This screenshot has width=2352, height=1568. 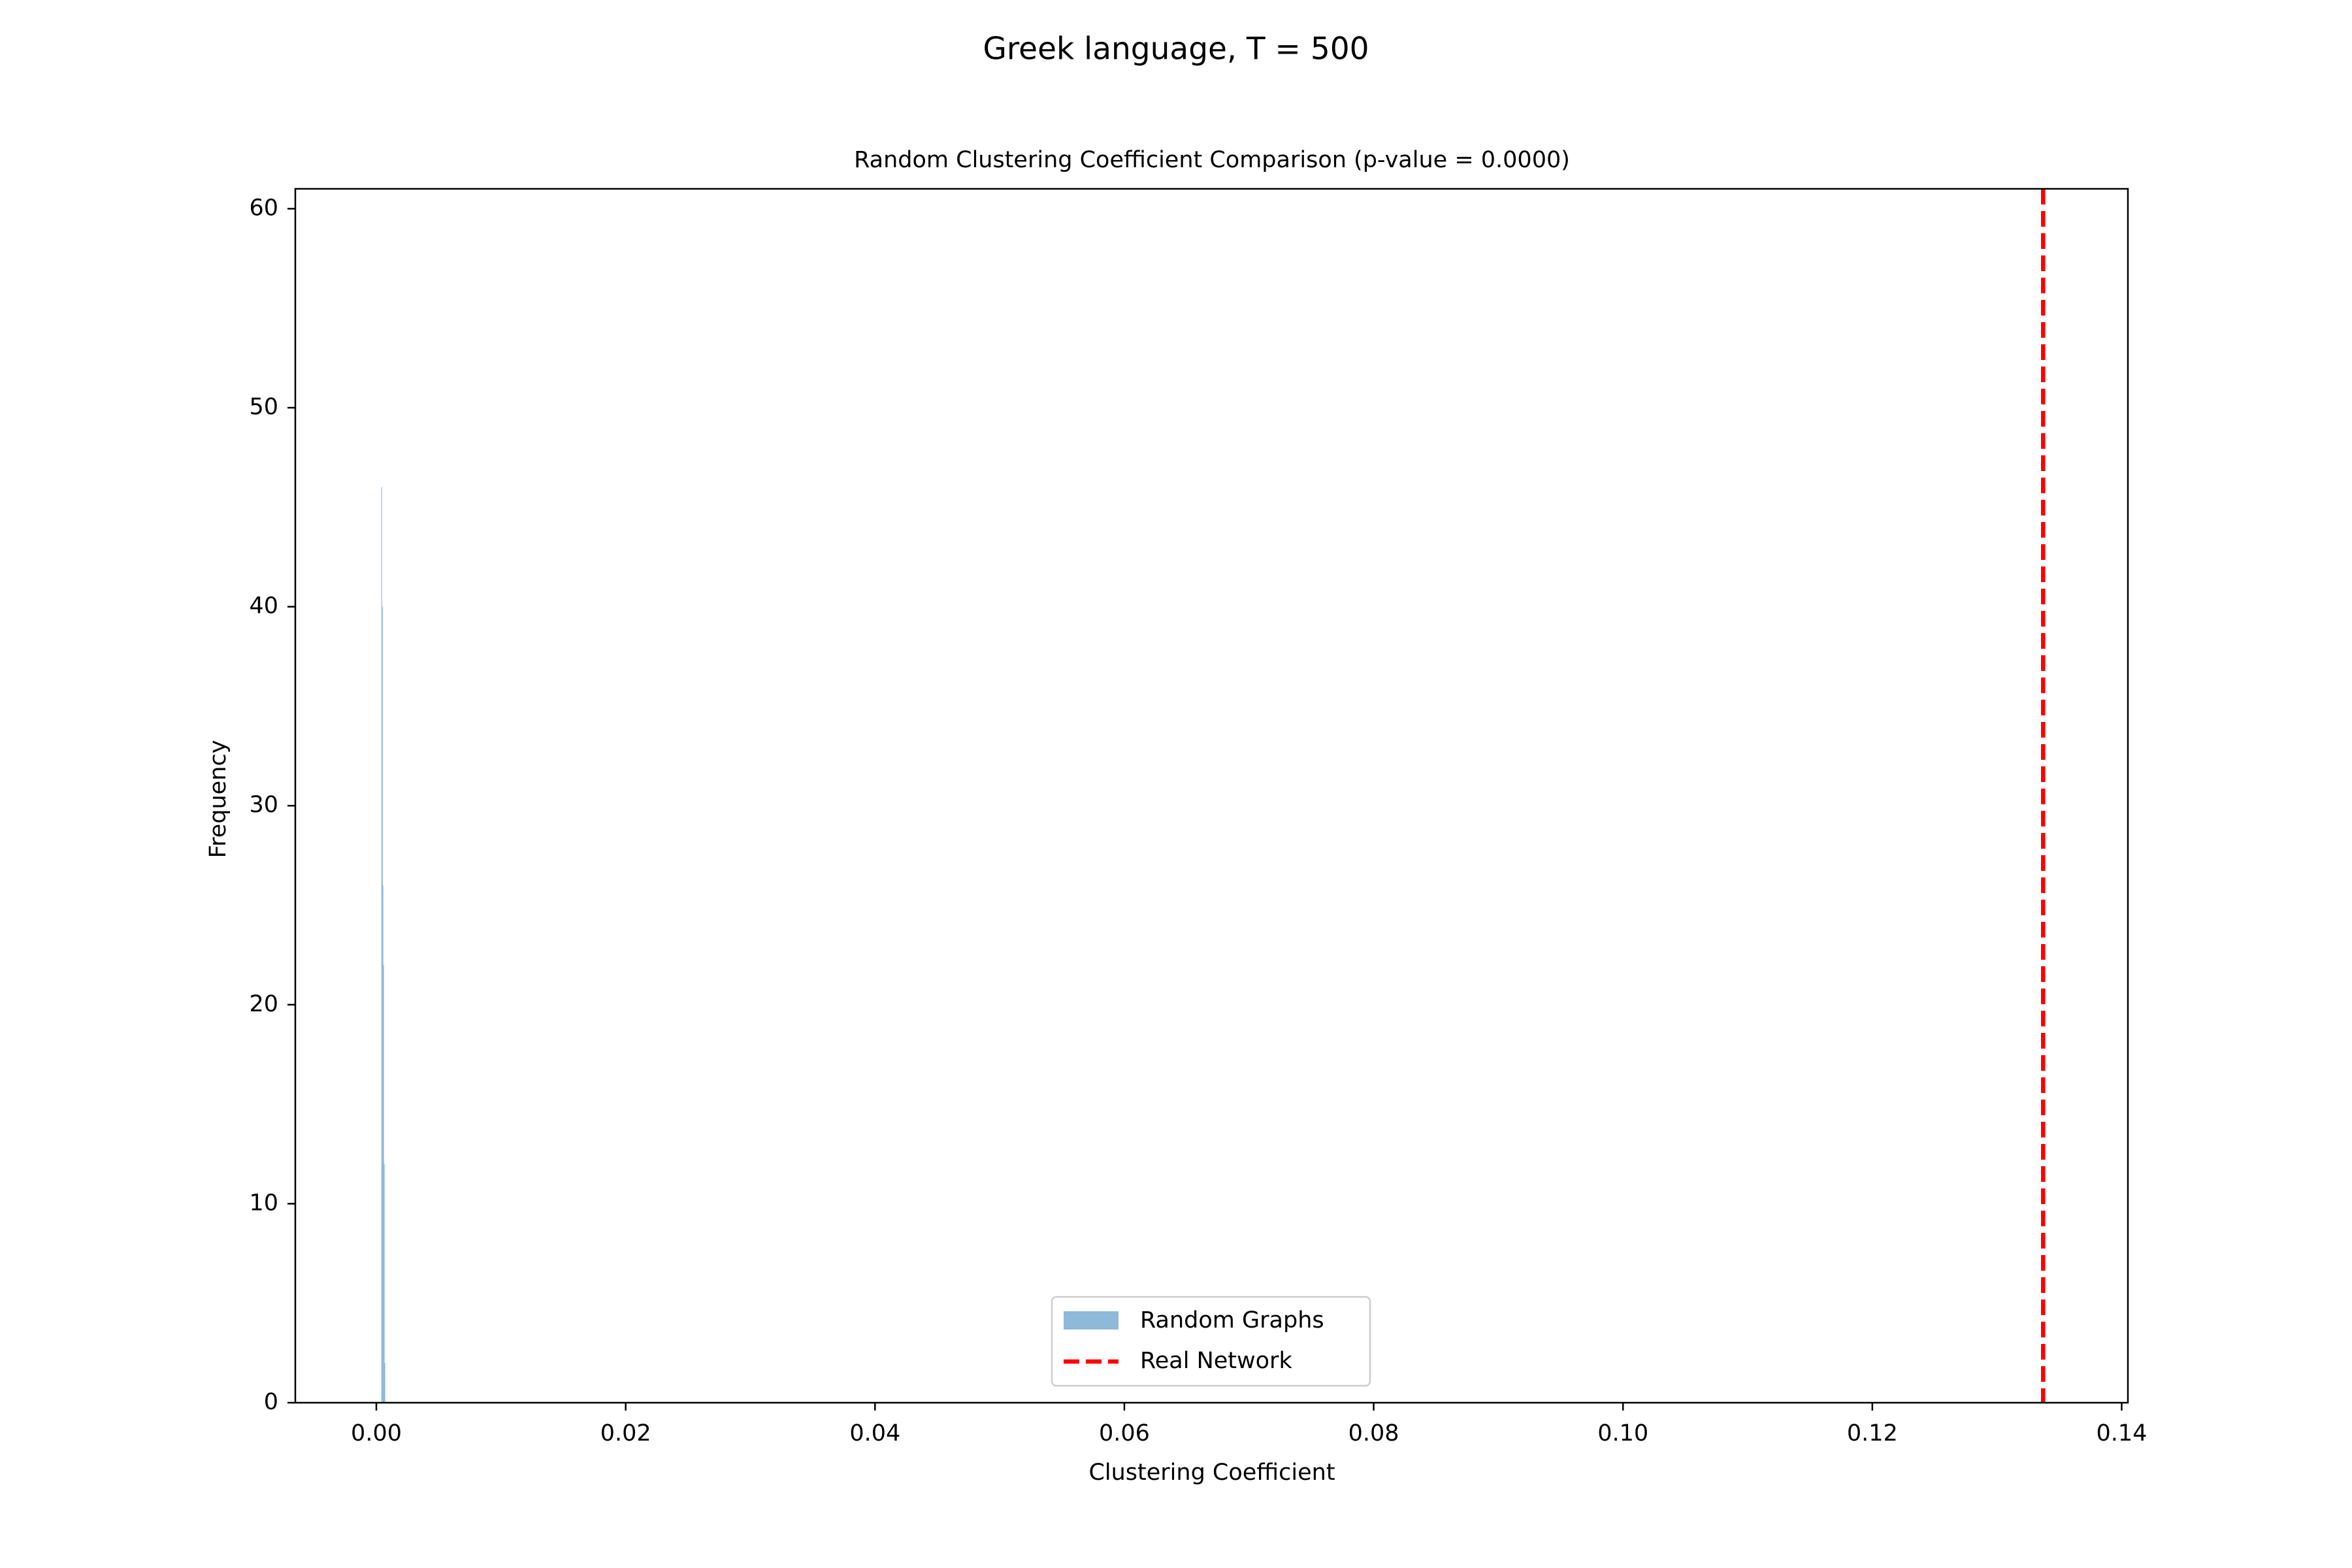 What do you see at coordinates (263, 407) in the screenshot?
I see `y-tick-label: 50` at bounding box center [263, 407].